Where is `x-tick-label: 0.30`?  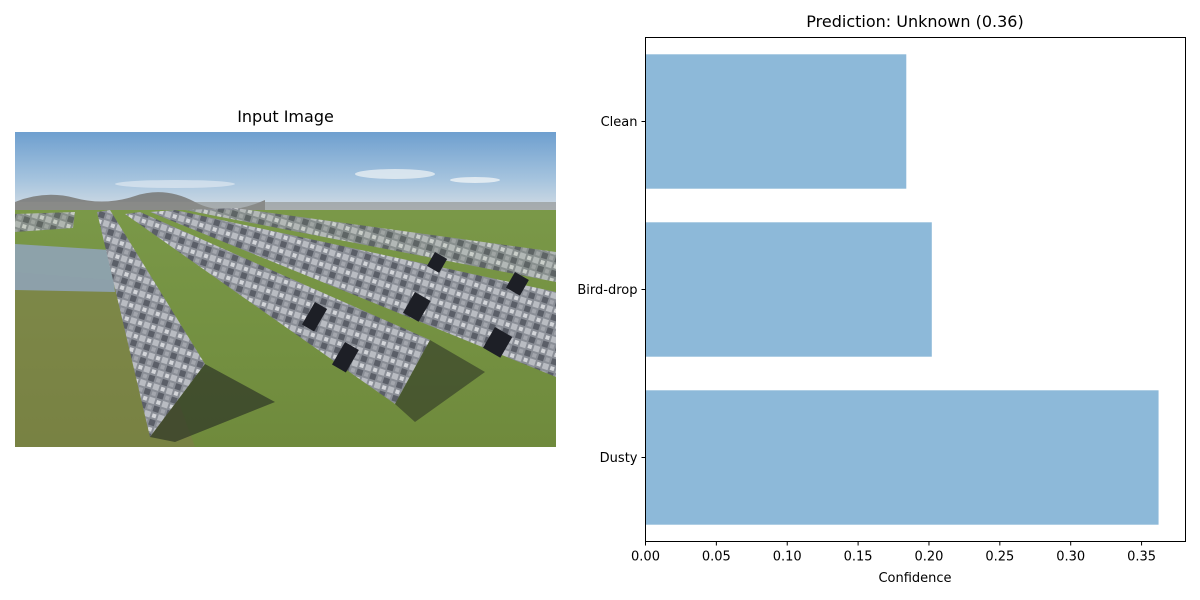
x-tick-label: 0.30 is located at coordinates (1070, 557).